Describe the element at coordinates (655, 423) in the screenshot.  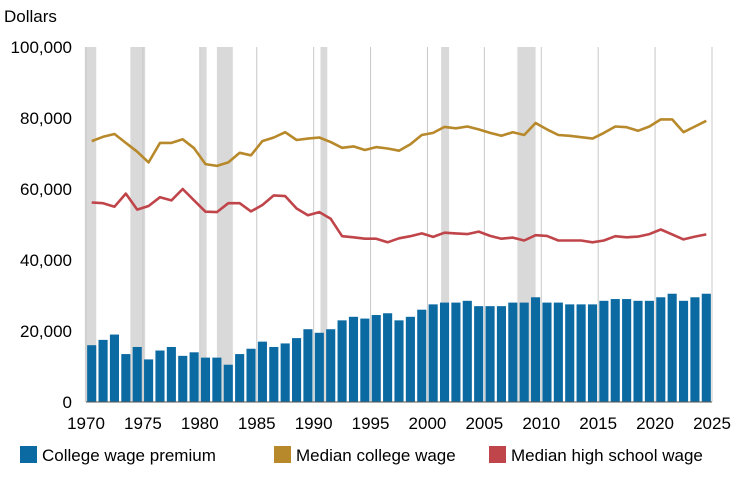
I see `x-tick-label: 2020` at that location.